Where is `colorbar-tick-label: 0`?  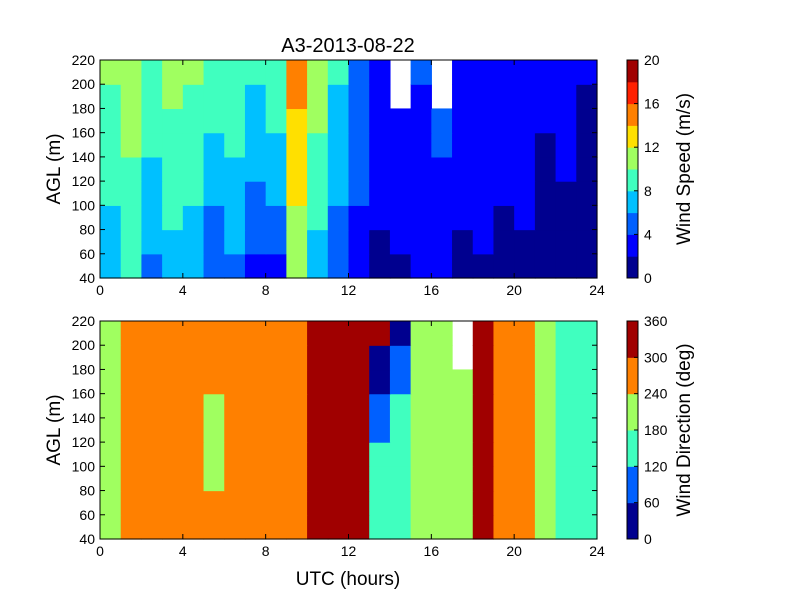
colorbar-tick-label: 0 is located at coordinates (648, 539).